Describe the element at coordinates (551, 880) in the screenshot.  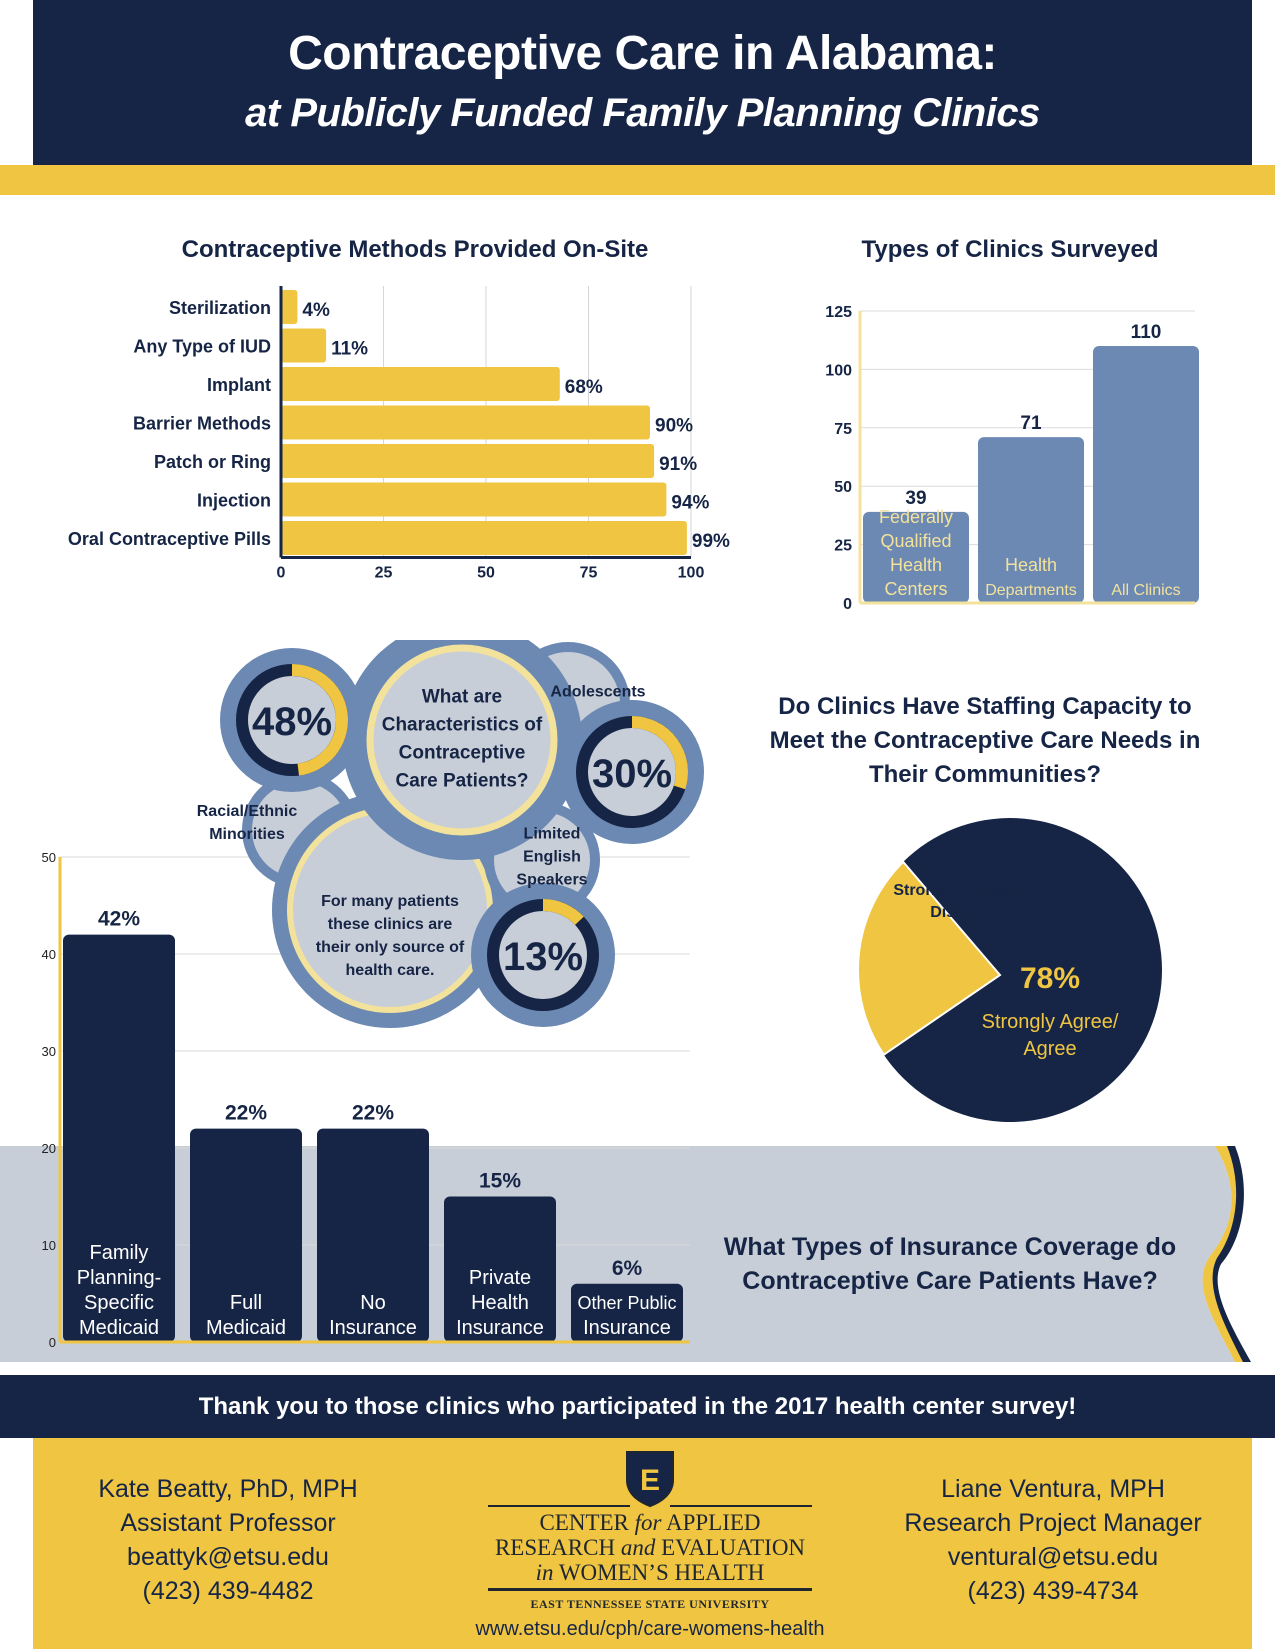
I see `bubble-label: Speakers` at that location.